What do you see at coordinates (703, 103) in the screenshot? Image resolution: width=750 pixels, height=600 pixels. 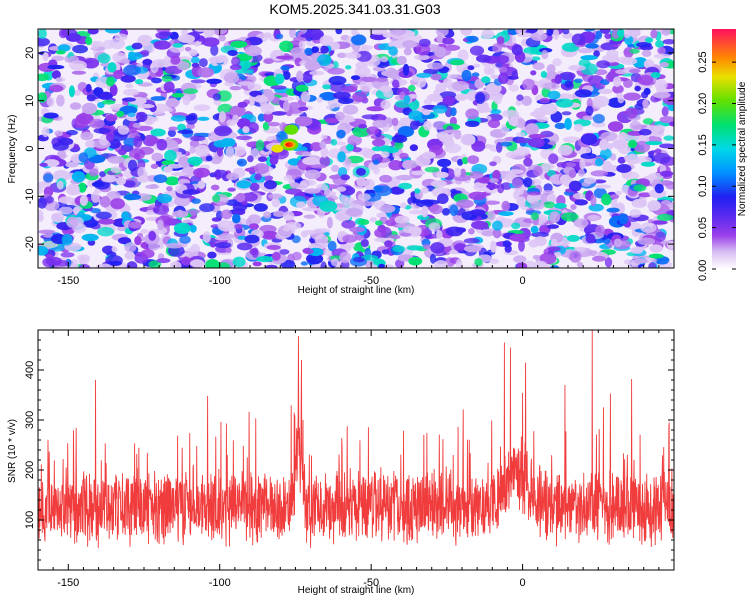 I see `colorbar-tick-label: 0.20` at bounding box center [703, 103].